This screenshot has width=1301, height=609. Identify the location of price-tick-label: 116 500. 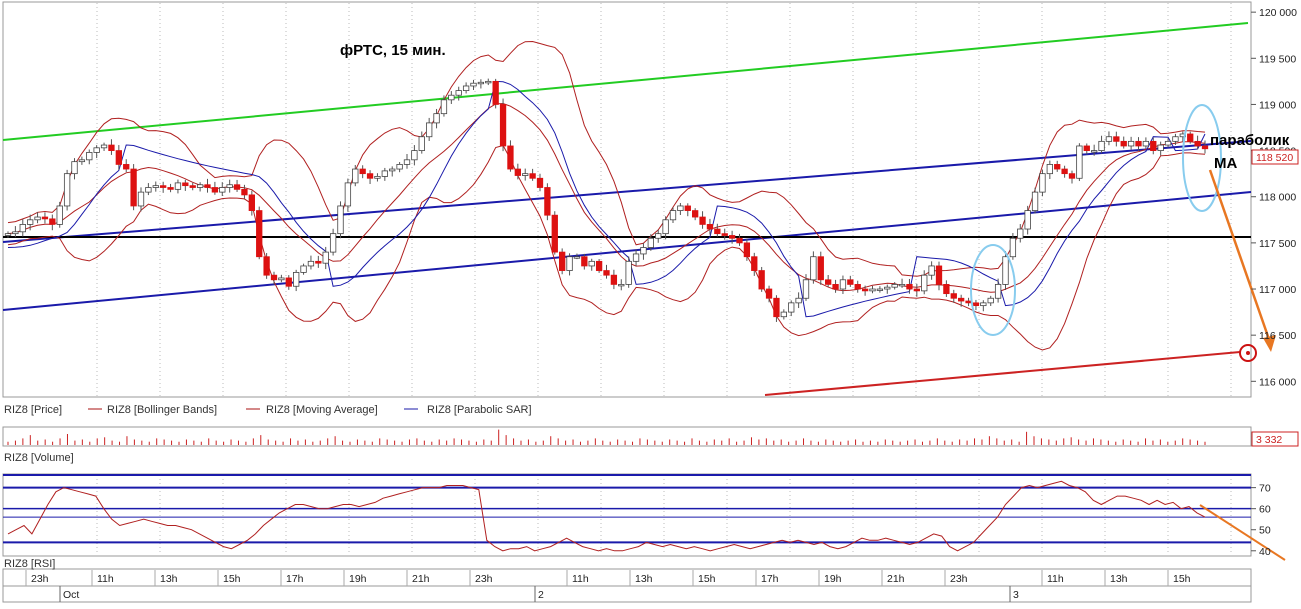
(1277, 336).